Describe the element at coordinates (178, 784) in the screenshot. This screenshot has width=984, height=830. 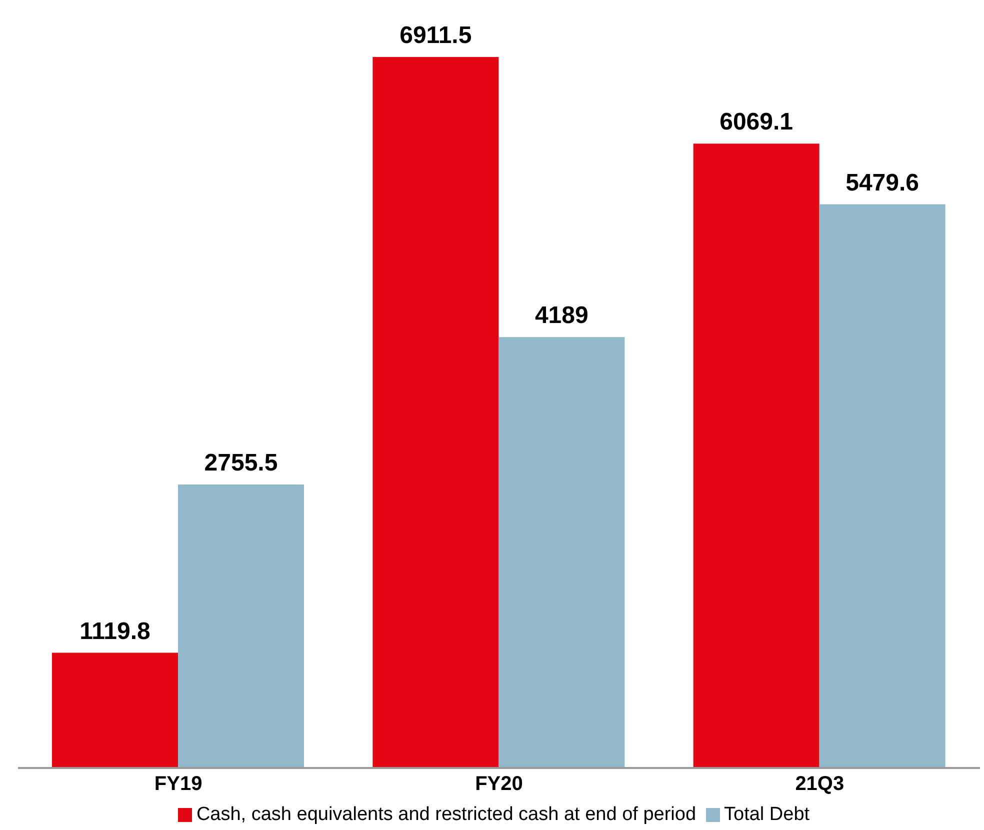
I see `x-tick-label: FY19` at that location.